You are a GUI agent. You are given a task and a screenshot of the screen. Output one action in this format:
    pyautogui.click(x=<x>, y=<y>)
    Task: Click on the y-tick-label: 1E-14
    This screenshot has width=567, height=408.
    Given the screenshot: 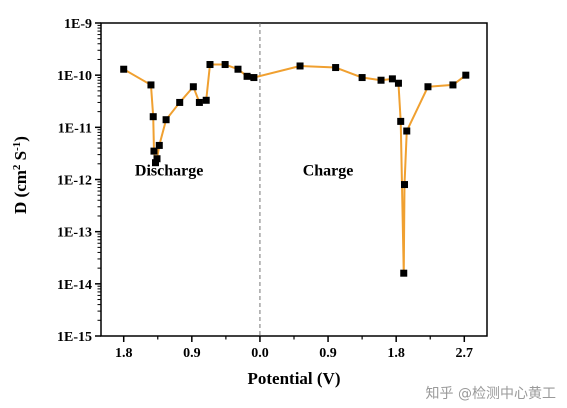 What is the action you would take?
    pyautogui.click(x=74, y=285)
    